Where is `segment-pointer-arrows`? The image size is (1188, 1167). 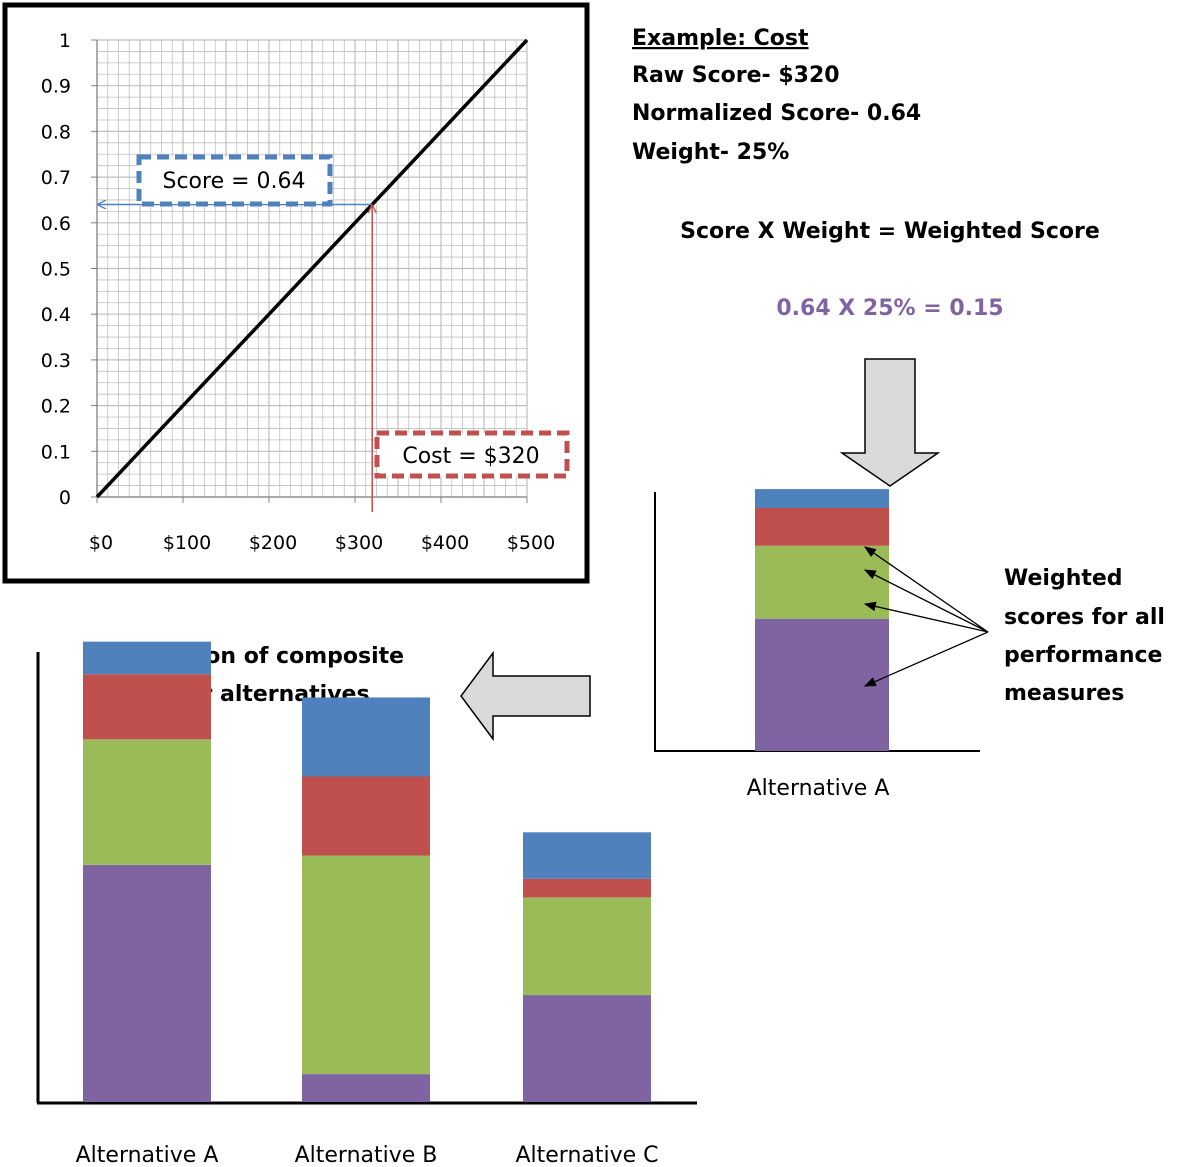 segment-pointer-arrows is located at coordinates (926, 616).